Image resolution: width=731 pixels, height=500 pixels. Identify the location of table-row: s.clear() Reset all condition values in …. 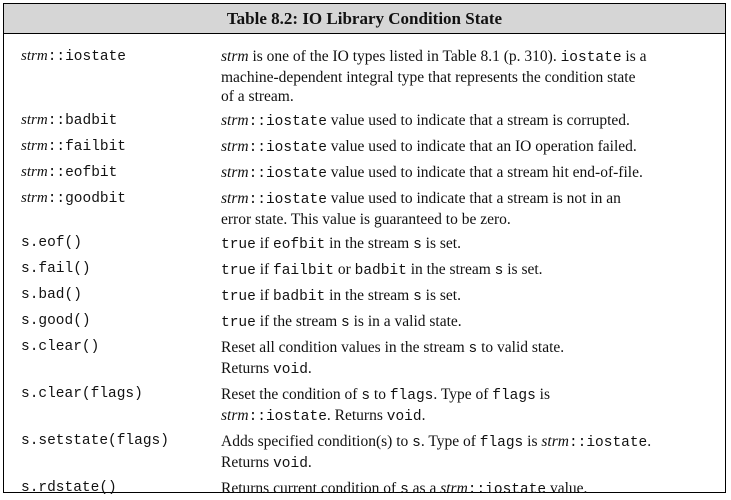
(364, 359).